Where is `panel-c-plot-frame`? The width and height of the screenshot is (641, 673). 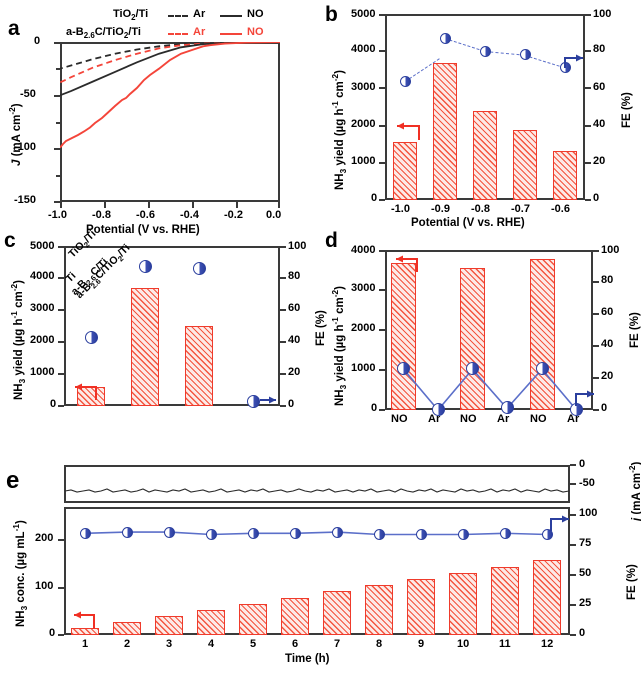
panel-c-plot-frame is located at coordinates (172, 326).